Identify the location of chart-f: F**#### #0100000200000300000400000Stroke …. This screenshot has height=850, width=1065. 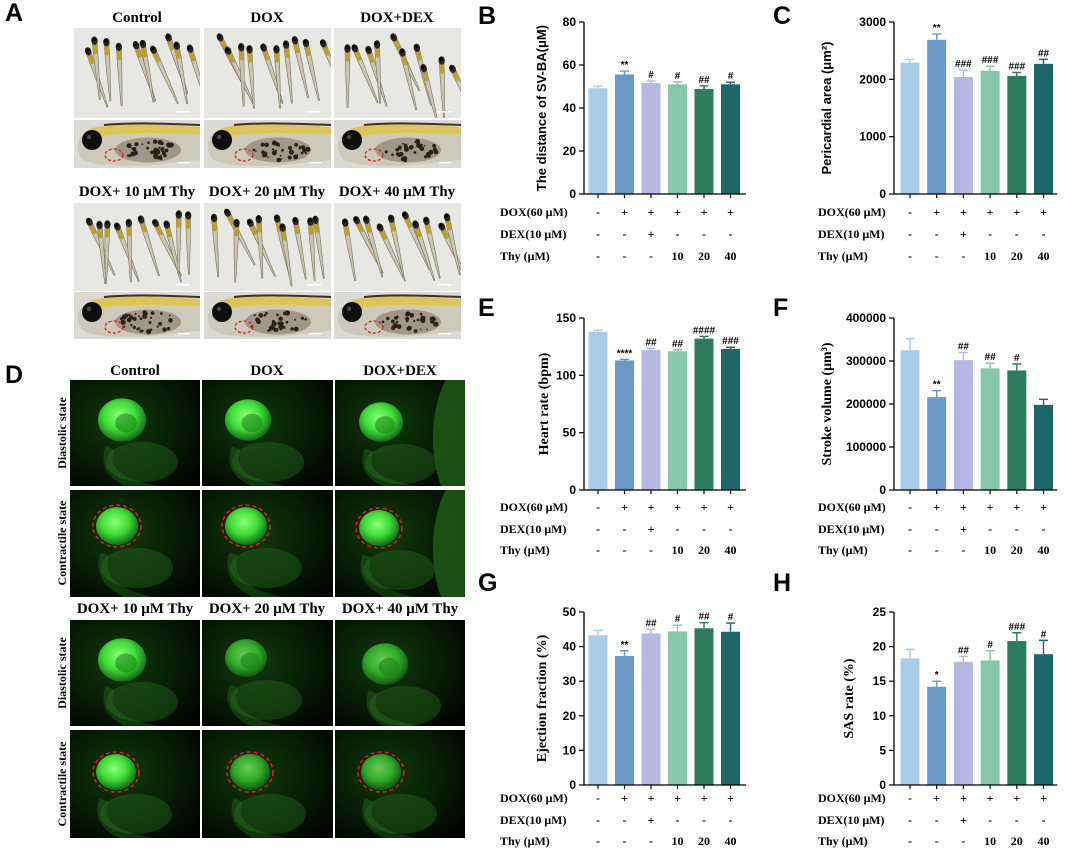
(915, 425).